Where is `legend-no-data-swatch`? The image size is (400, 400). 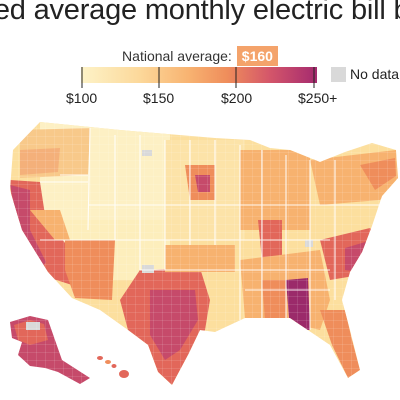 legend-no-data-swatch is located at coordinates (338, 74).